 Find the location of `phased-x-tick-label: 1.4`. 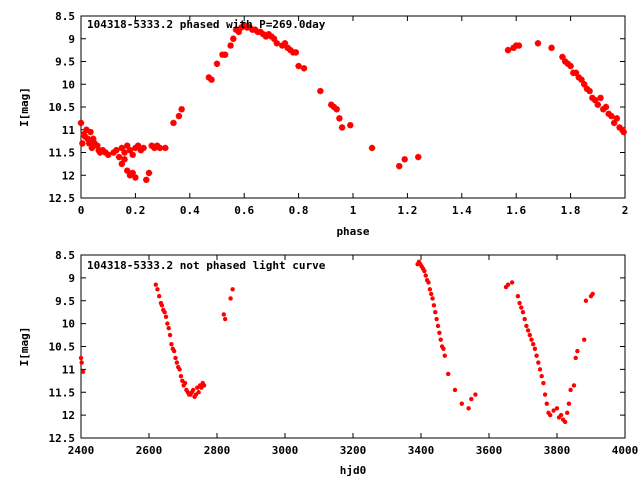

phased-x-tick-label: 1.4 is located at coordinates (462, 210).